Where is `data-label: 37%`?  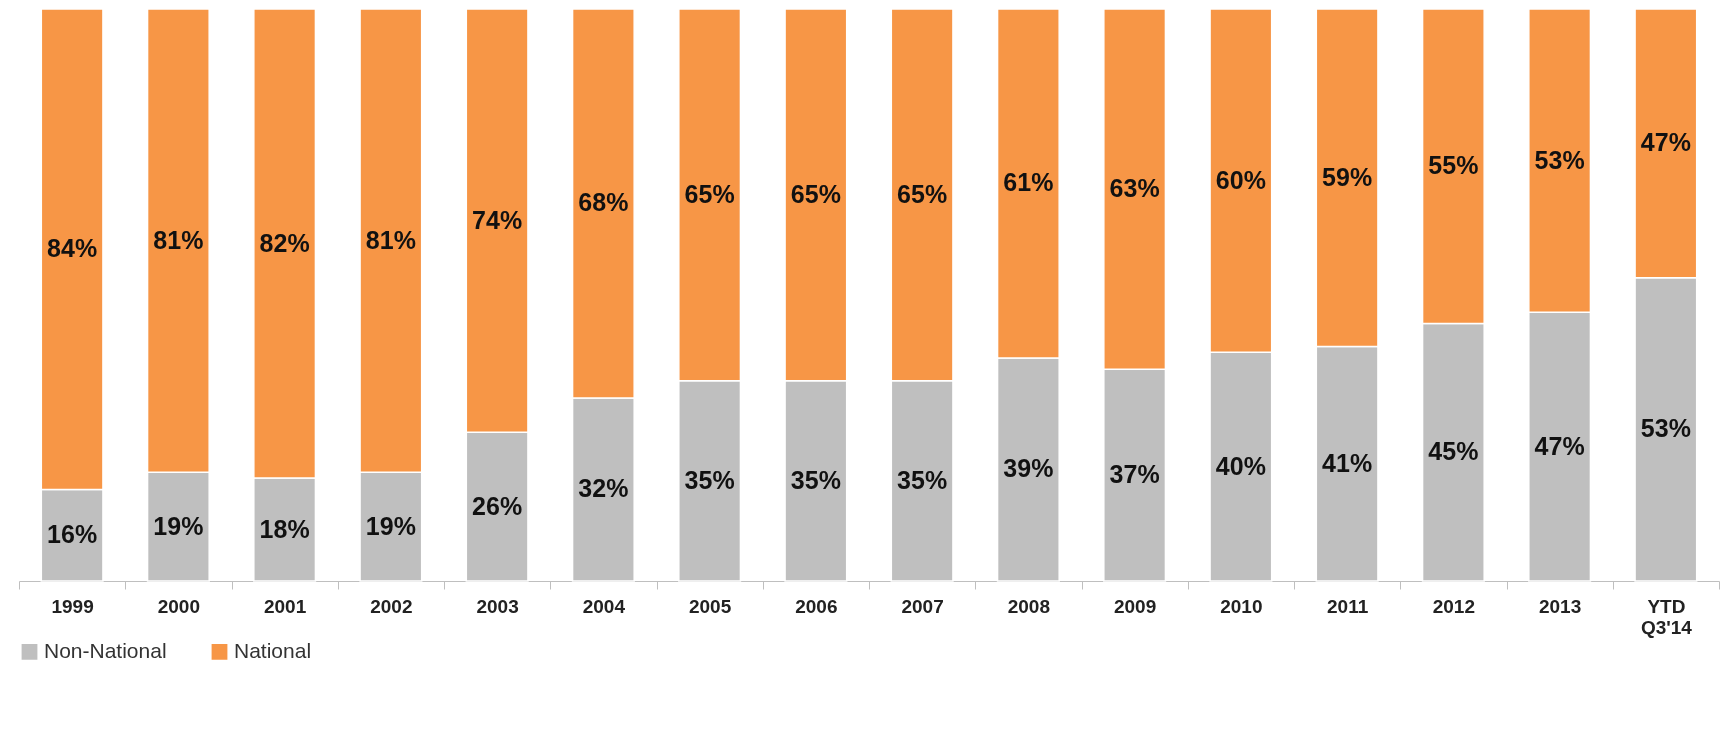
data-label: 37% is located at coordinates (1134, 474).